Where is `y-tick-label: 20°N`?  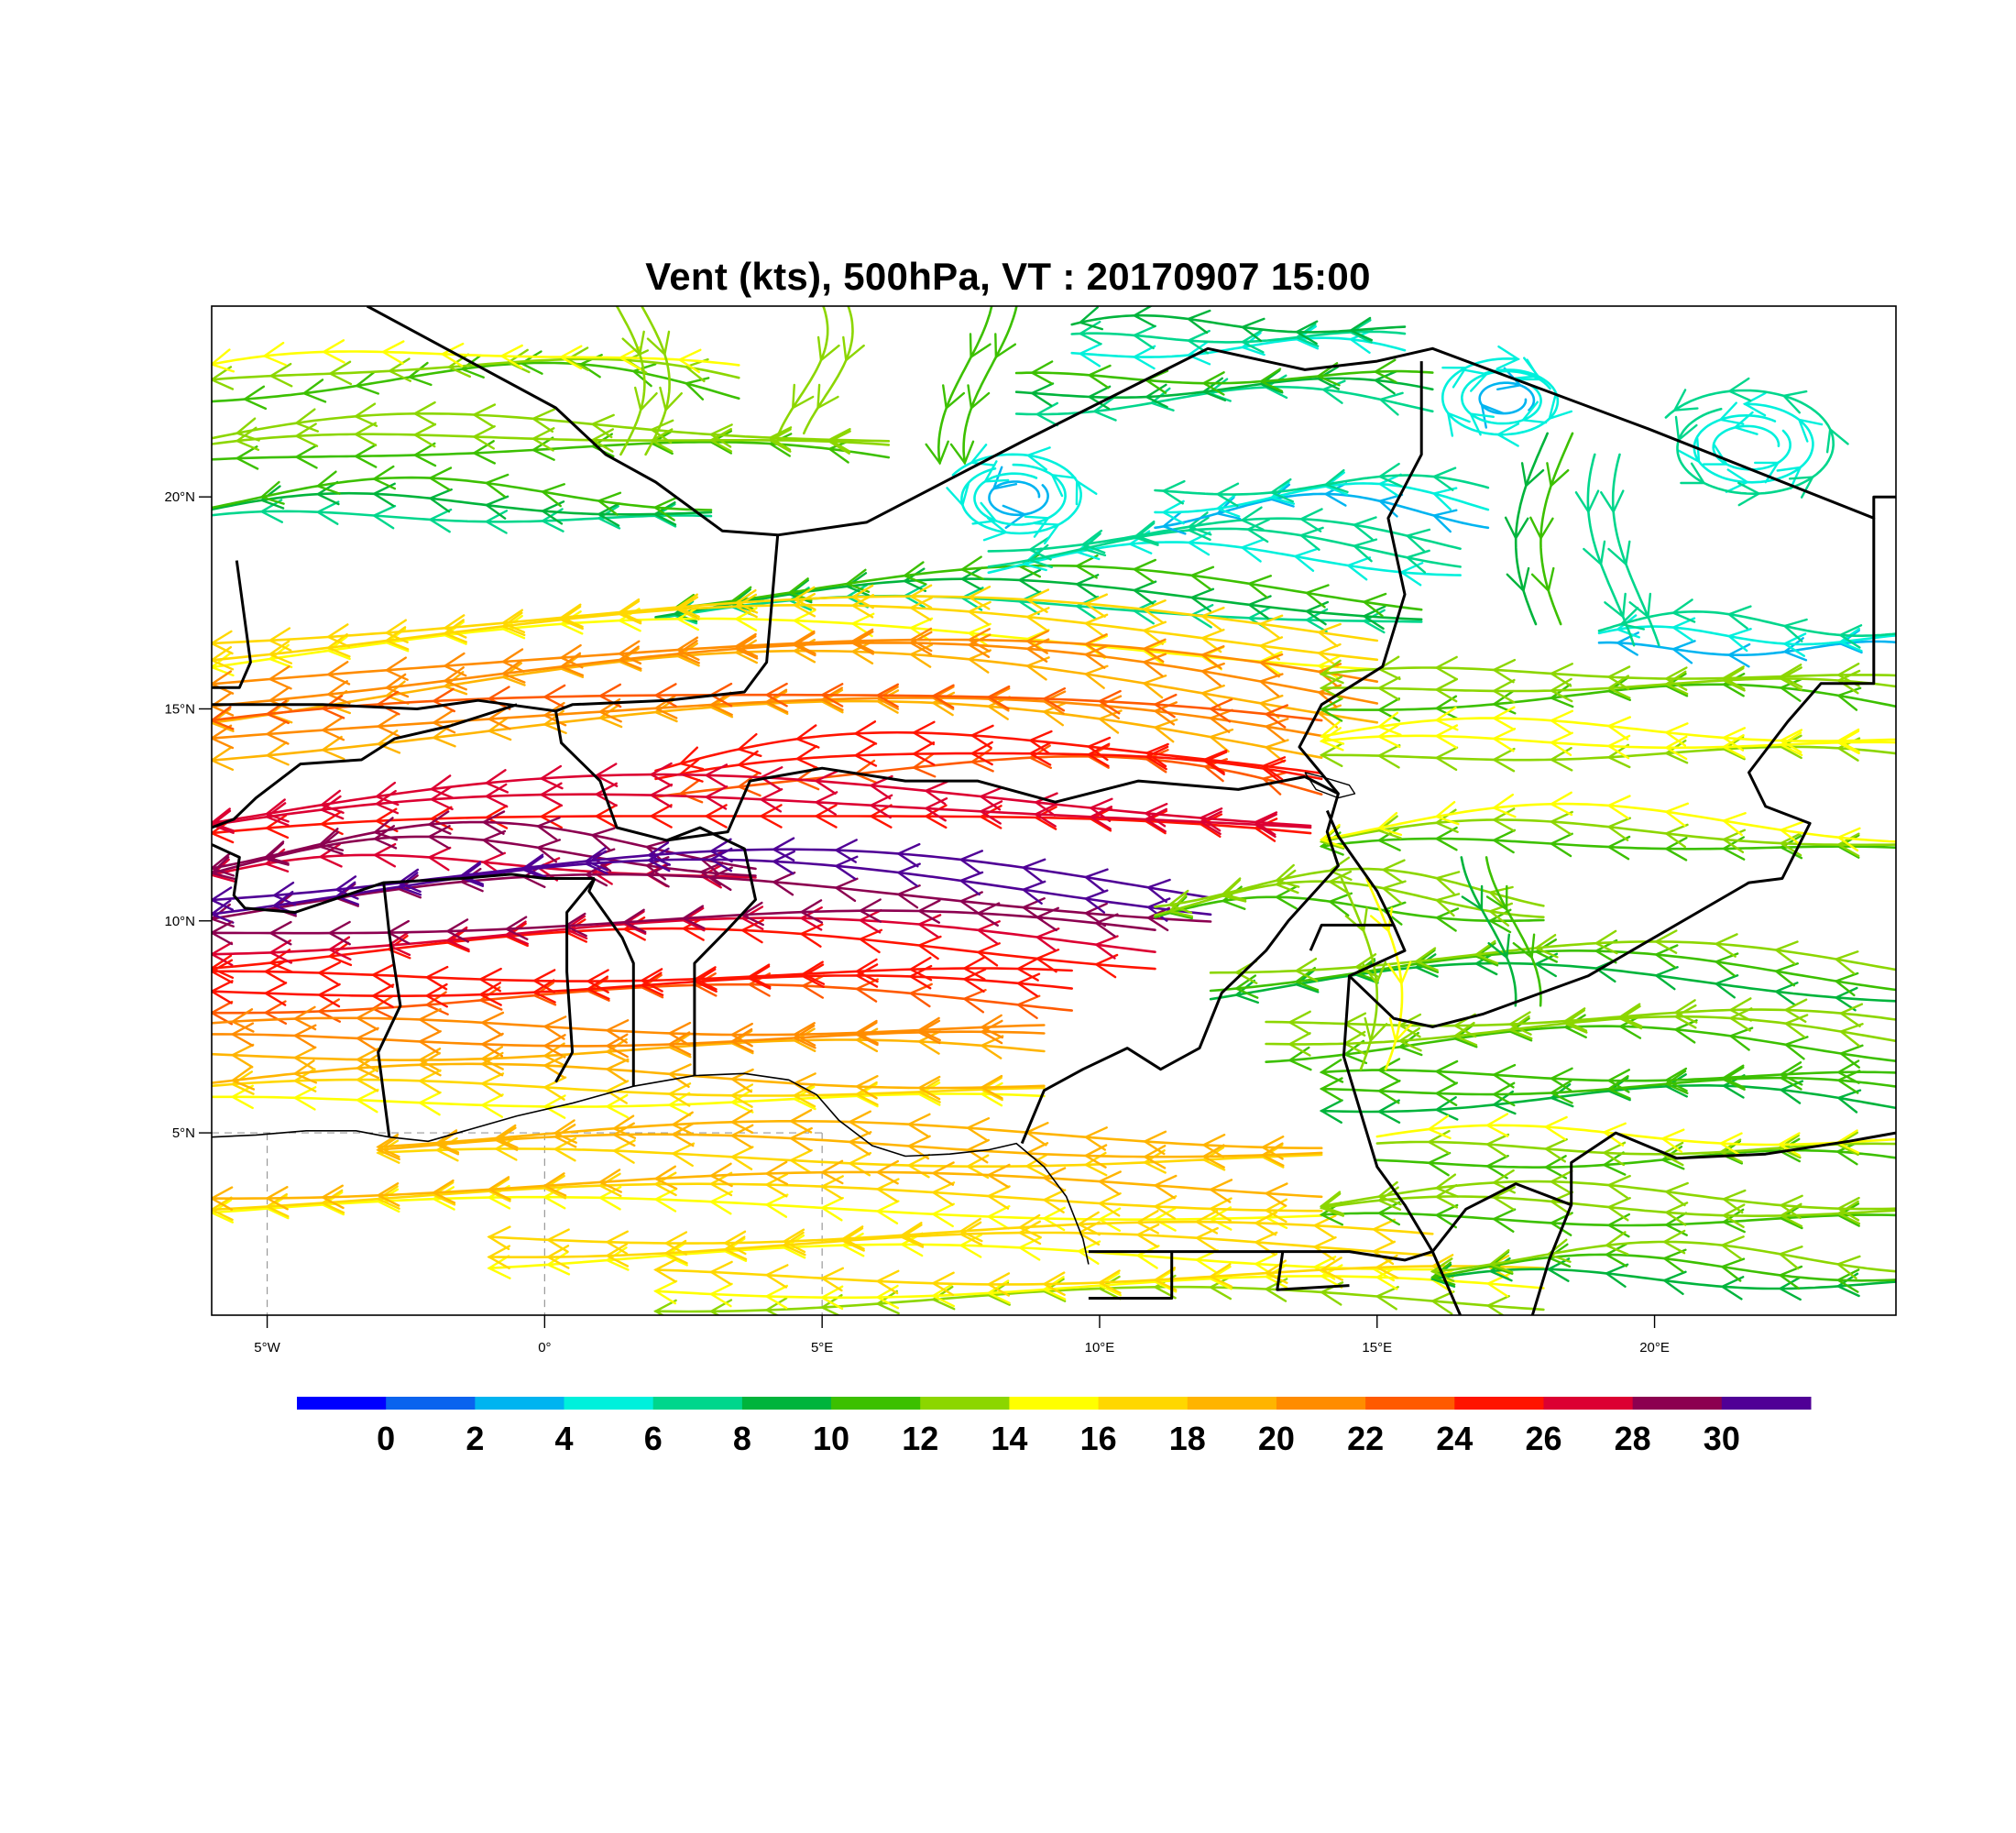
y-tick-label: 20°N is located at coordinates (179, 497).